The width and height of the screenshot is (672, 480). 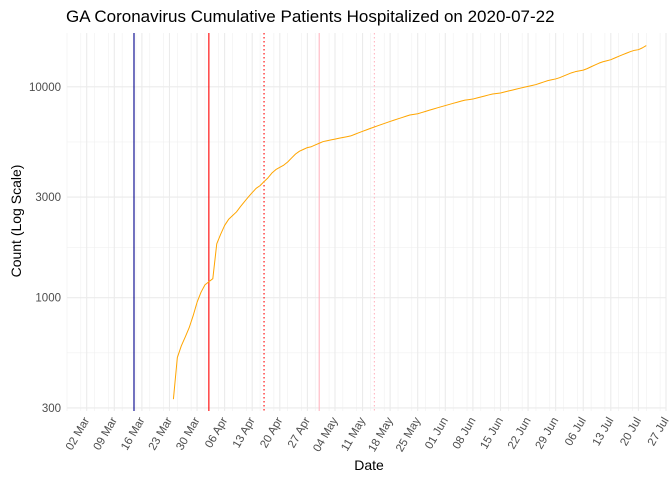 What do you see at coordinates (353, 434) in the screenshot?
I see `x-tick-label: 11 May` at bounding box center [353, 434].